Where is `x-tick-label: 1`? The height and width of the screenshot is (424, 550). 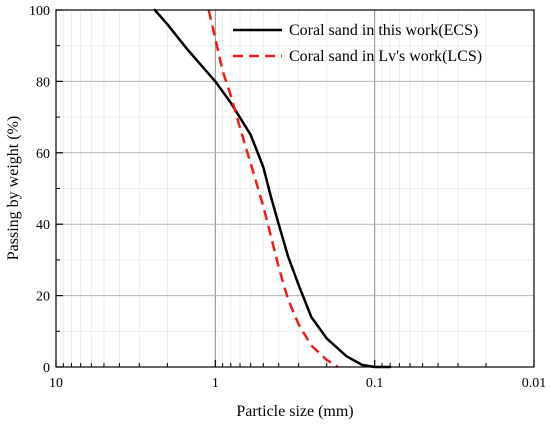 x-tick-label: 1 is located at coordinates (215, 383).